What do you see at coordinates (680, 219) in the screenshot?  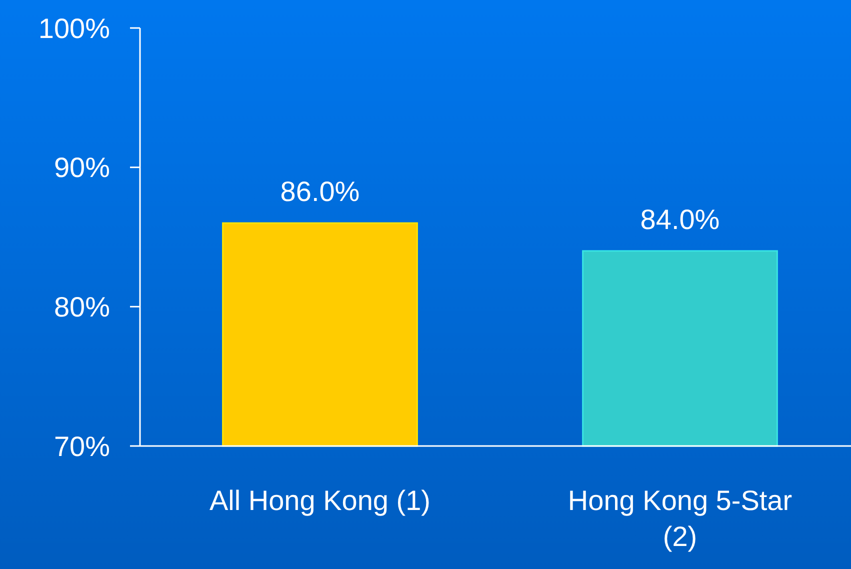 I see `data-label: 84.0%` at bounding box center [680, 219].